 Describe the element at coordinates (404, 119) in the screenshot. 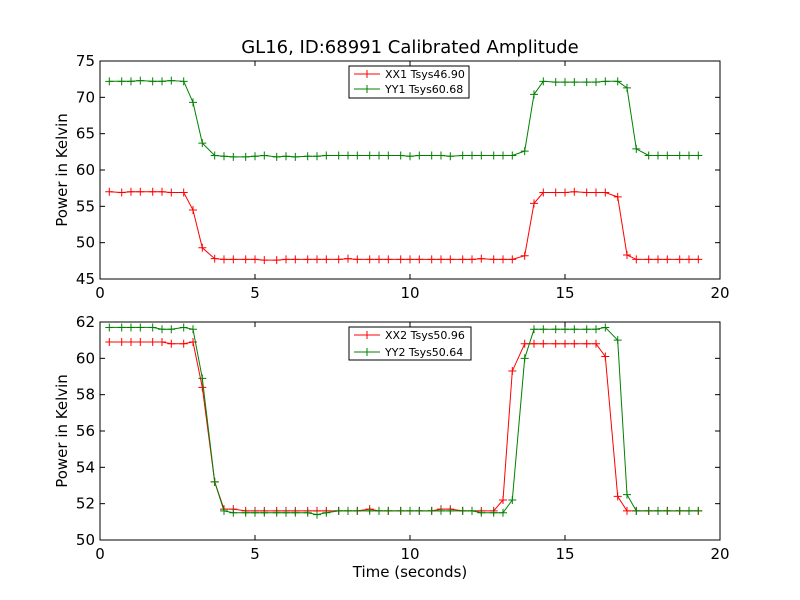

I see `top-series-line-yy1` at that location.